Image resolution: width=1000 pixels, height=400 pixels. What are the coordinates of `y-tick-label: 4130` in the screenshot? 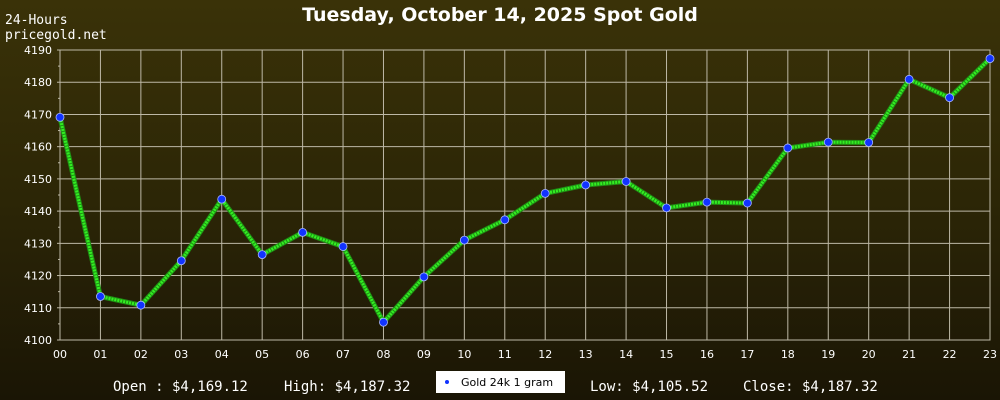 It's located at (38, 243).